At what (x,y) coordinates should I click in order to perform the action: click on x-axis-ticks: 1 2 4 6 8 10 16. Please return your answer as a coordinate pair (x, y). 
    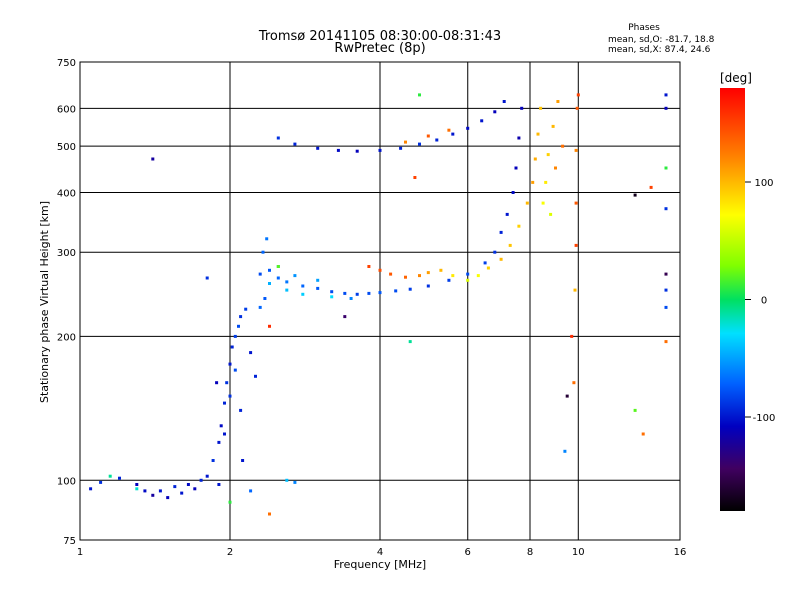
    Looking at the image, I should click on (382, 552).